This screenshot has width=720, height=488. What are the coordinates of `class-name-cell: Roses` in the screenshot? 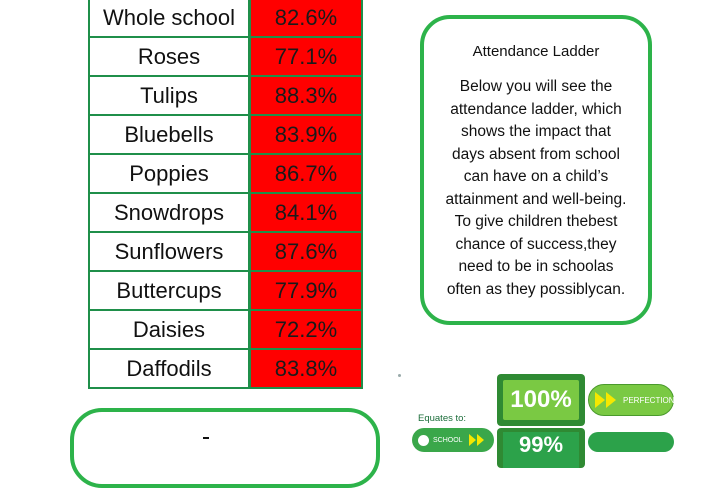 It's located at (169, 56).